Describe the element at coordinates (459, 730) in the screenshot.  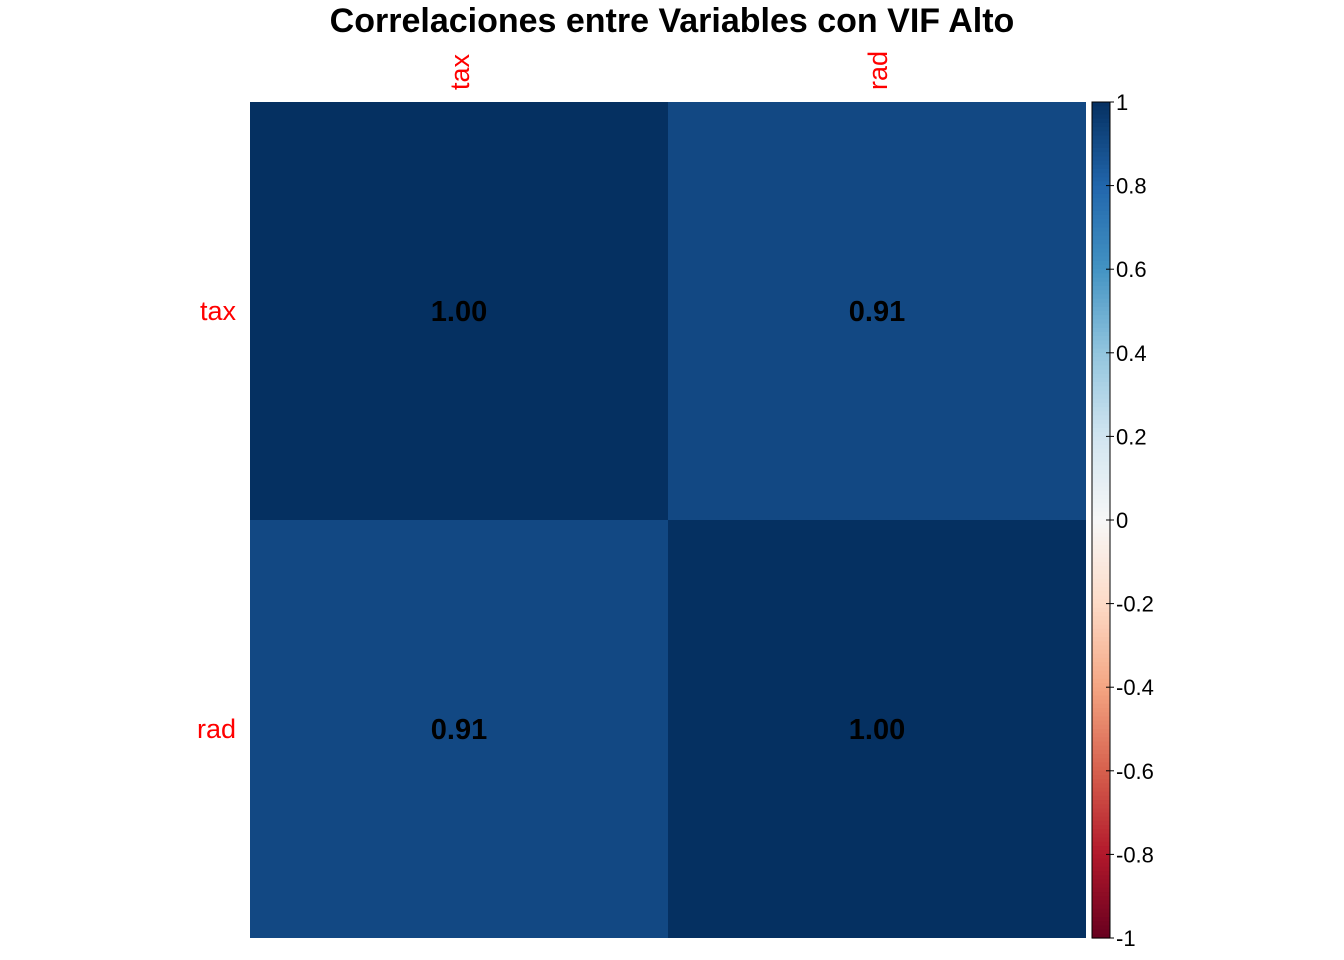
I see `cell-value-label: 0.91` at that location.